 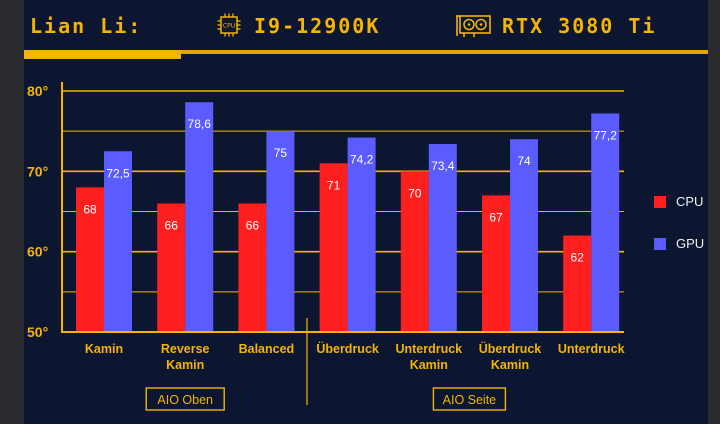 What do you see at coordinates (185, 349) in the screenshot?
I see `x-tick-label: Reverse` at bounding box center [185, 349].